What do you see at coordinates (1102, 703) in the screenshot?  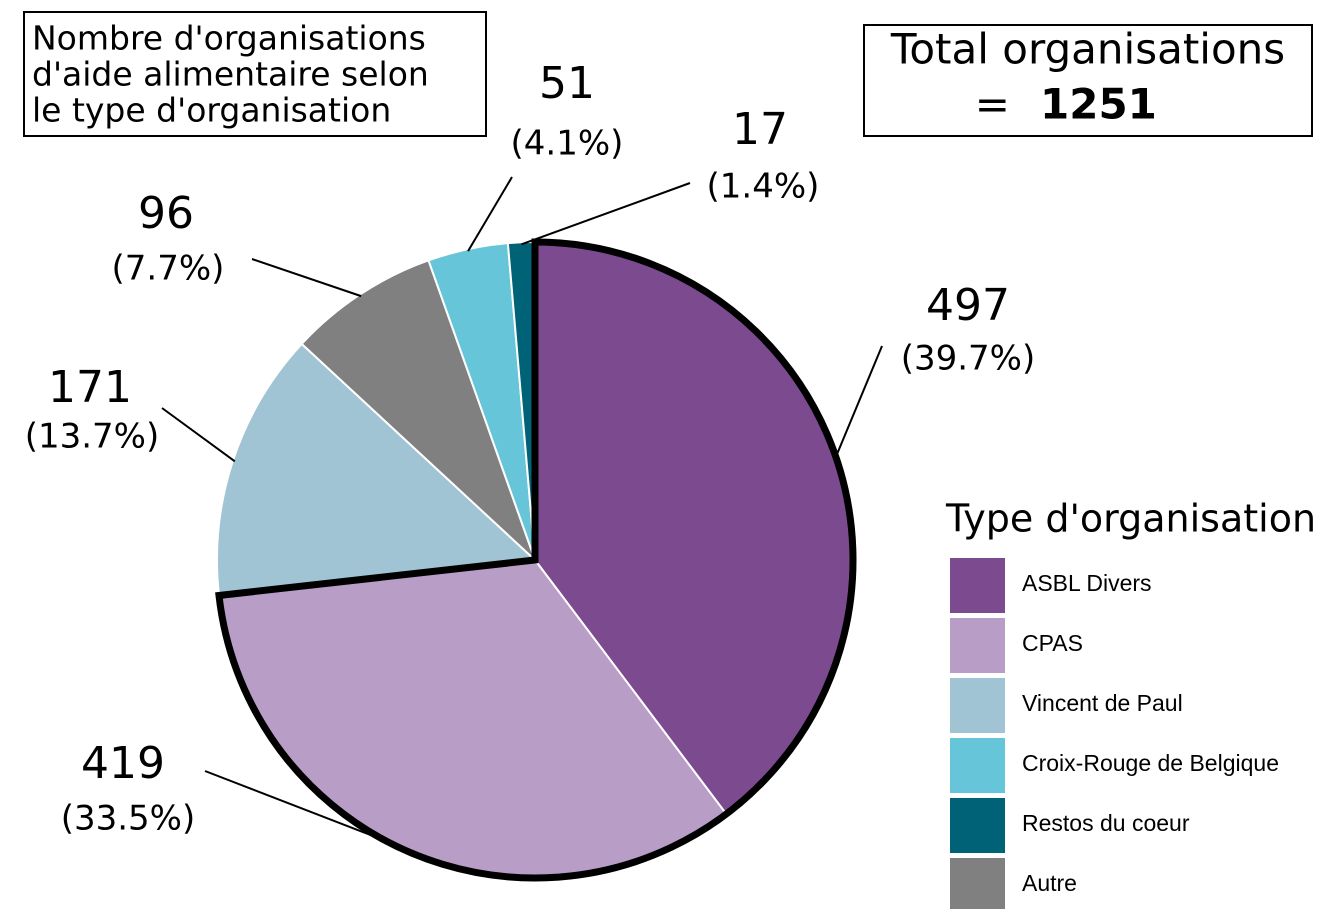 I see `legend-label: Vincent de Paul` at bounding box center [1102, 703].